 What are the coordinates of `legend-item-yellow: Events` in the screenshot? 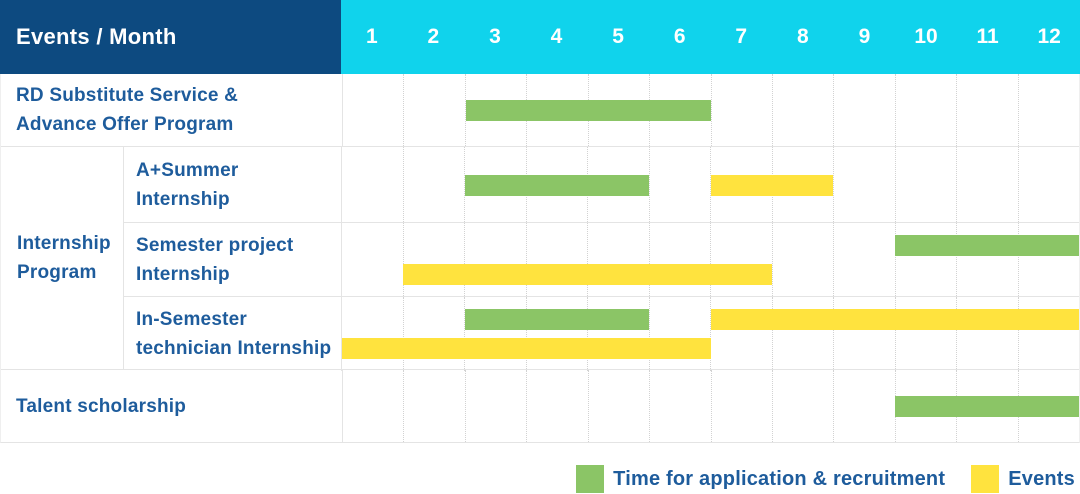 It's located at (1023, 479).